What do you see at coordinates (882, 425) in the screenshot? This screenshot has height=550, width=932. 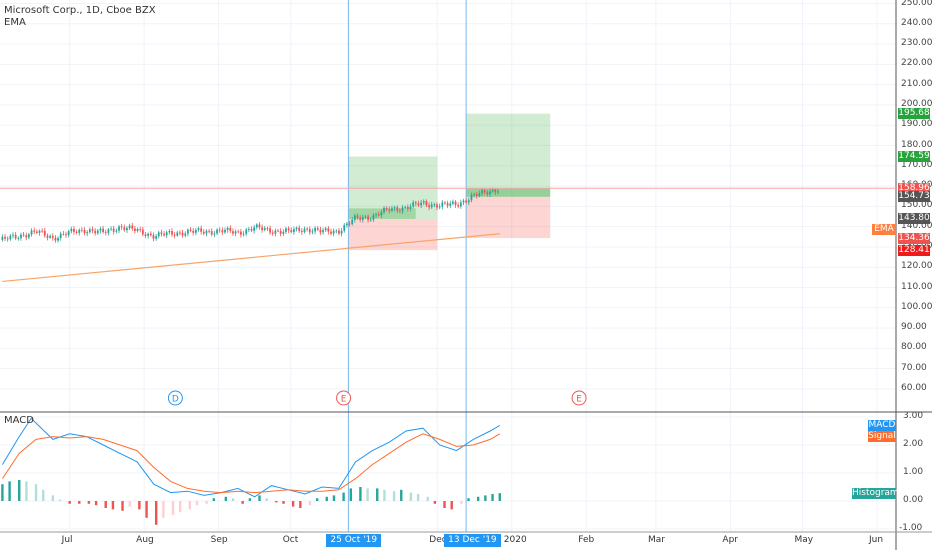 I see `macd-tag: MACD` at bounding box center [882, 425].